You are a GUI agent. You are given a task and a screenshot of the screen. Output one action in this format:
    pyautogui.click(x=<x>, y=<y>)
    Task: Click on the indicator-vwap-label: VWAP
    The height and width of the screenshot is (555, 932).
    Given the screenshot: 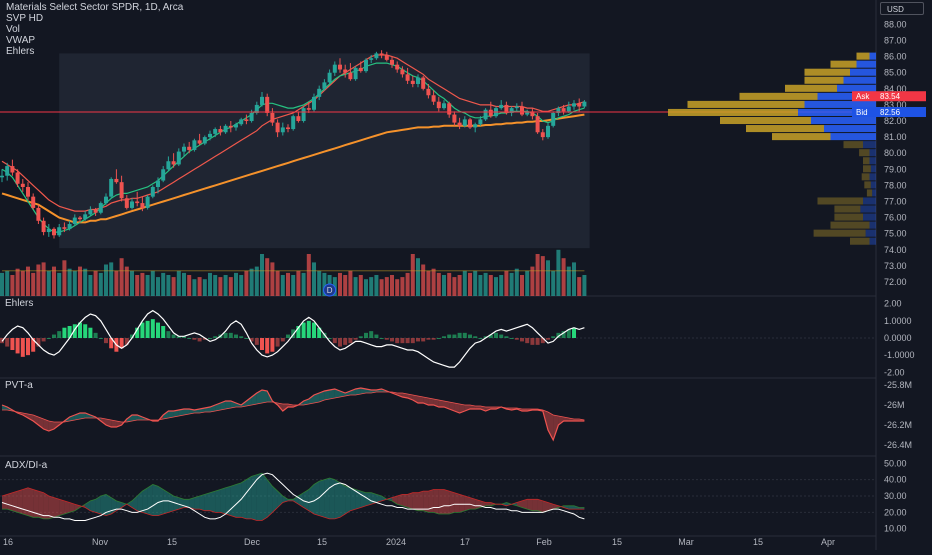 What is the action you would take?
    pyautogui.click(x=21, y=40)
    